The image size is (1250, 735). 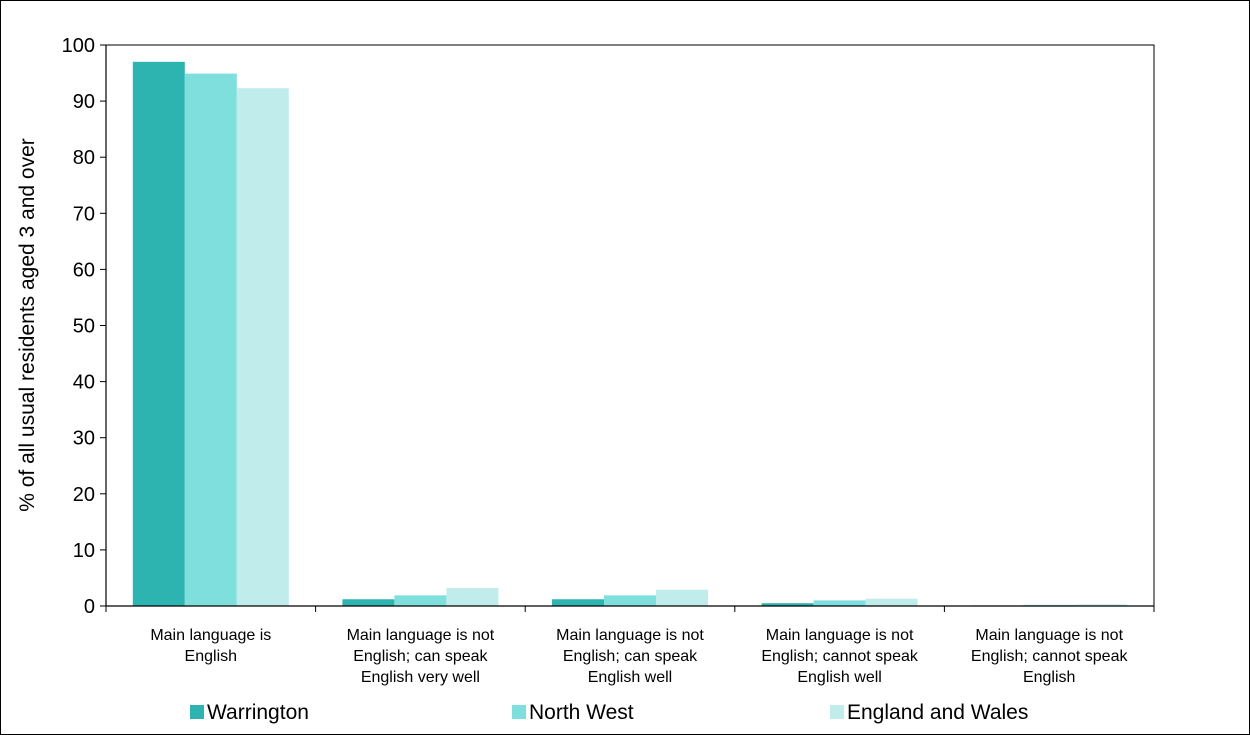 I want to click on legend: Warrington North West England and Wales, so click(x=609, y=712).